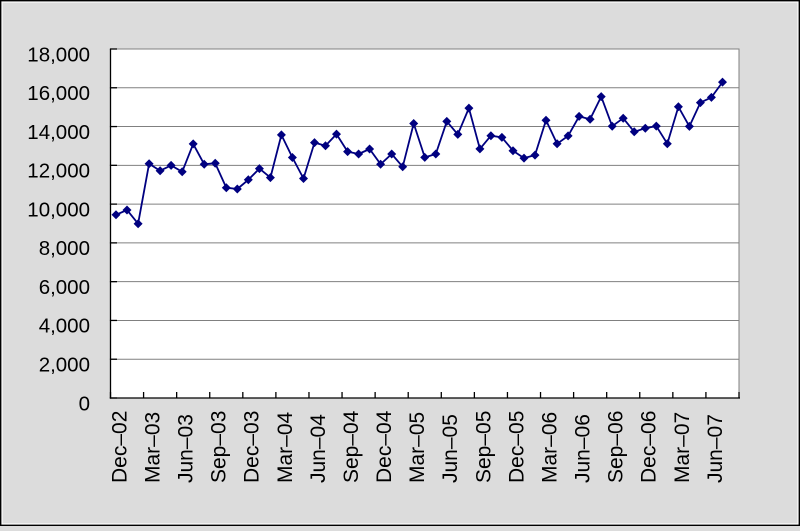  Describe the element at coordinates (351, 446) in the screenshot. I see `svg-text: Sep–04` at that location.